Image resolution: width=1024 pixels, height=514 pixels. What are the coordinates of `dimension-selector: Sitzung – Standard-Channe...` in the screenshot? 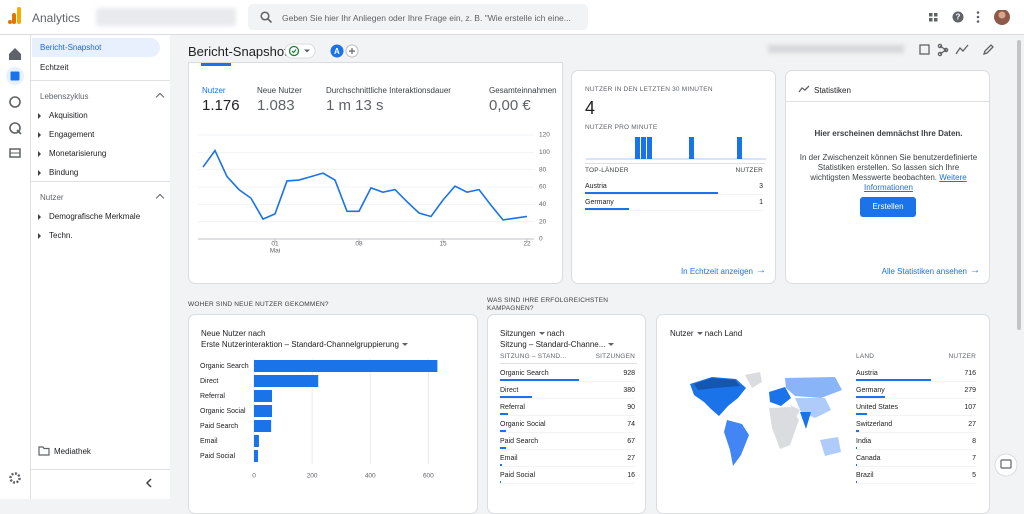 It's located at (553, 344).